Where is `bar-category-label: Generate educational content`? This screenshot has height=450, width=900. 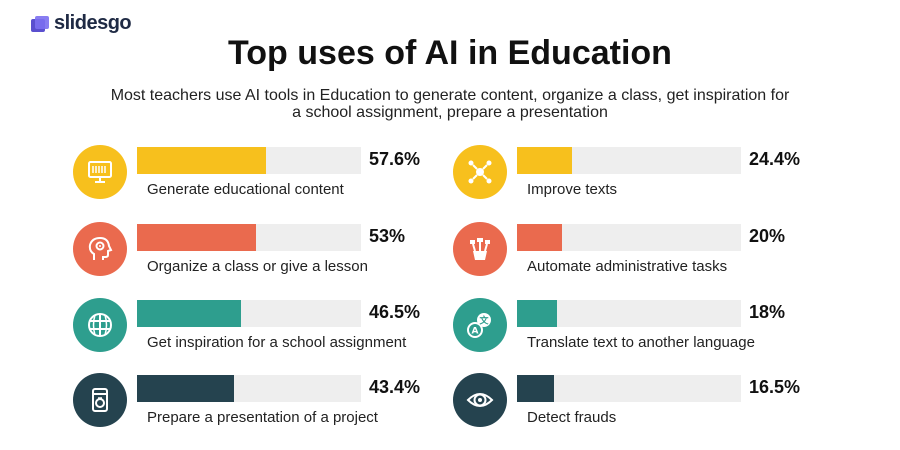
bar-category-label: Generate educational content is located at coordinates (245, 189).